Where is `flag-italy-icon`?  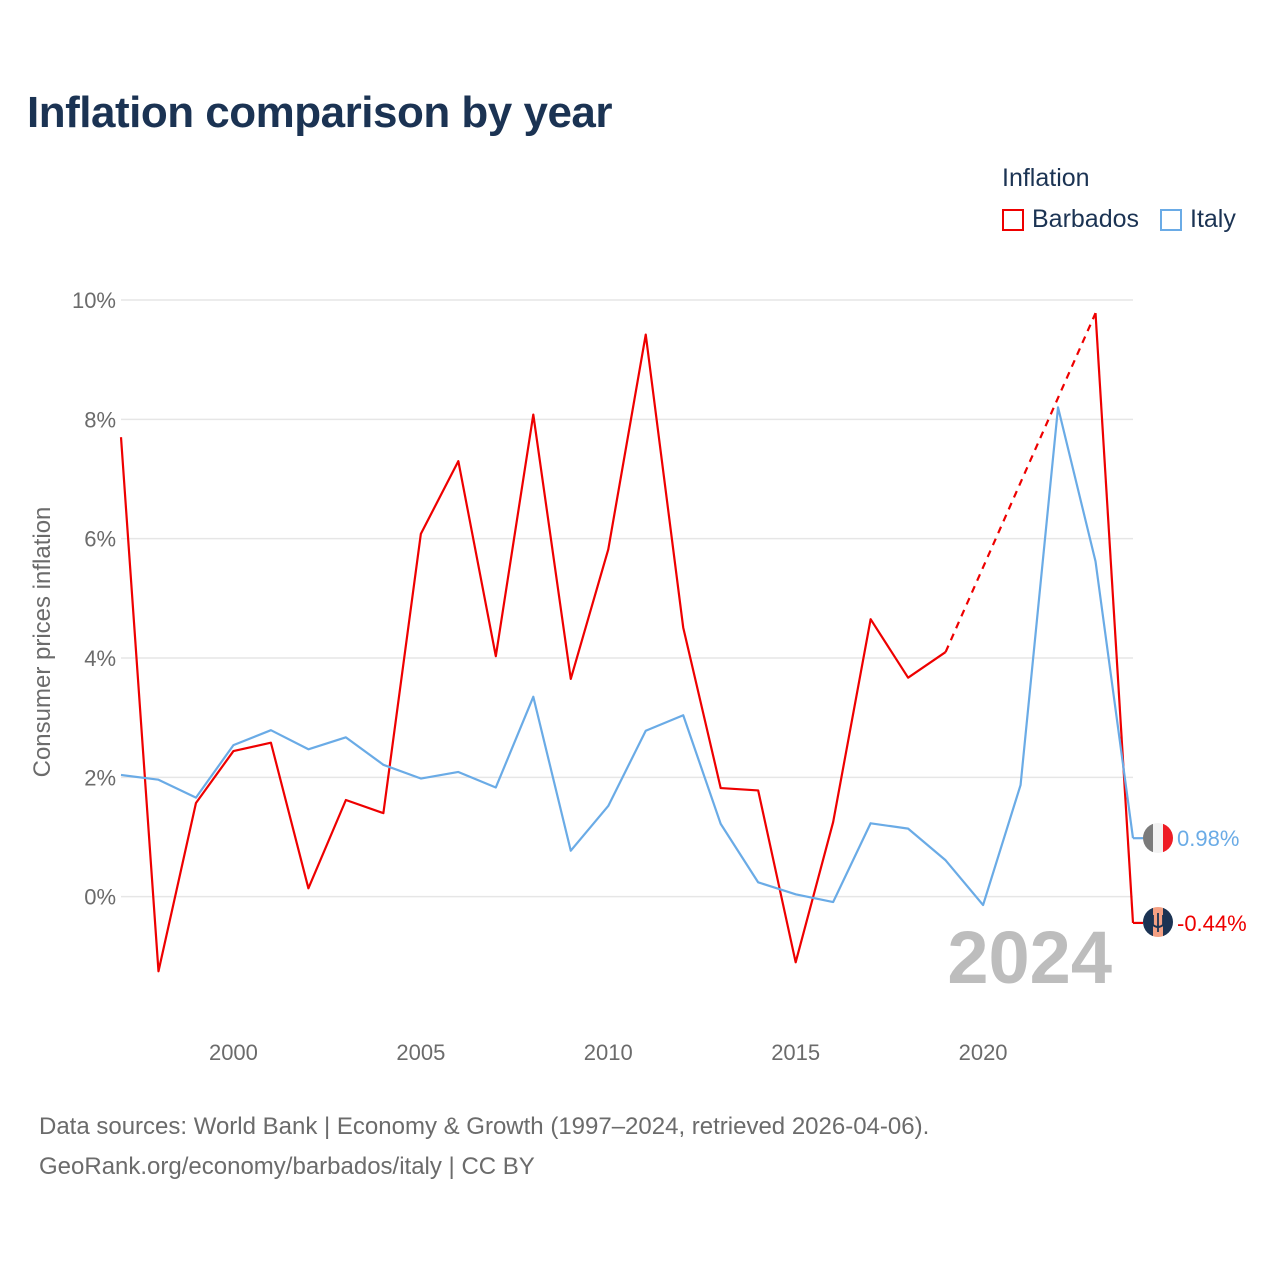 flag-italy-icon is located at coordinates (1158, 838).